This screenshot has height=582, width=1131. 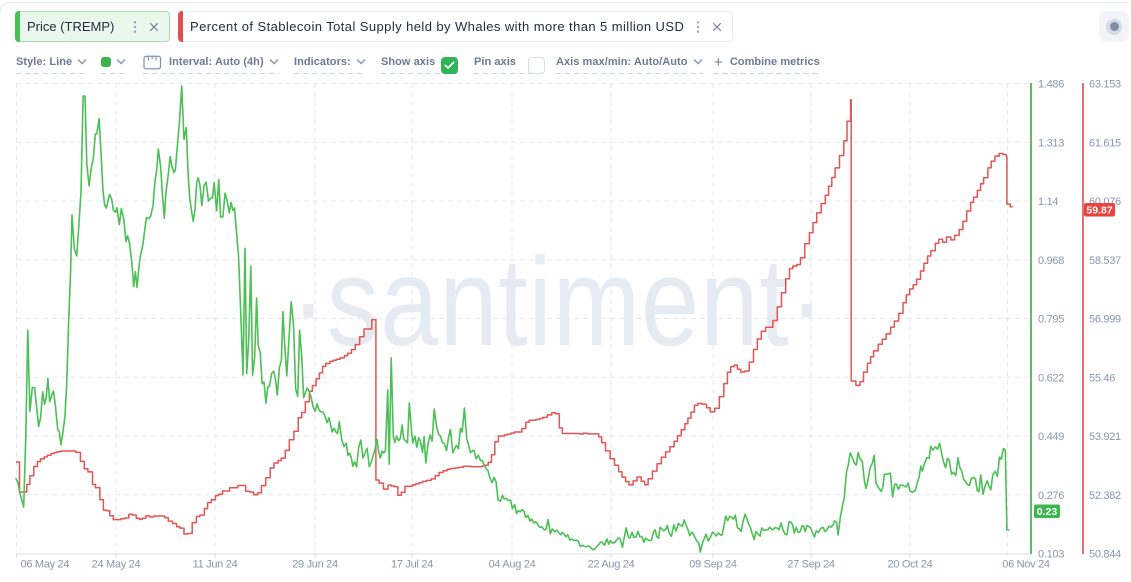 What do you see at coordinates (1051, 496) in the screenshot?
I see `svg-text: 0.276` at bounding box center [1051, 496].